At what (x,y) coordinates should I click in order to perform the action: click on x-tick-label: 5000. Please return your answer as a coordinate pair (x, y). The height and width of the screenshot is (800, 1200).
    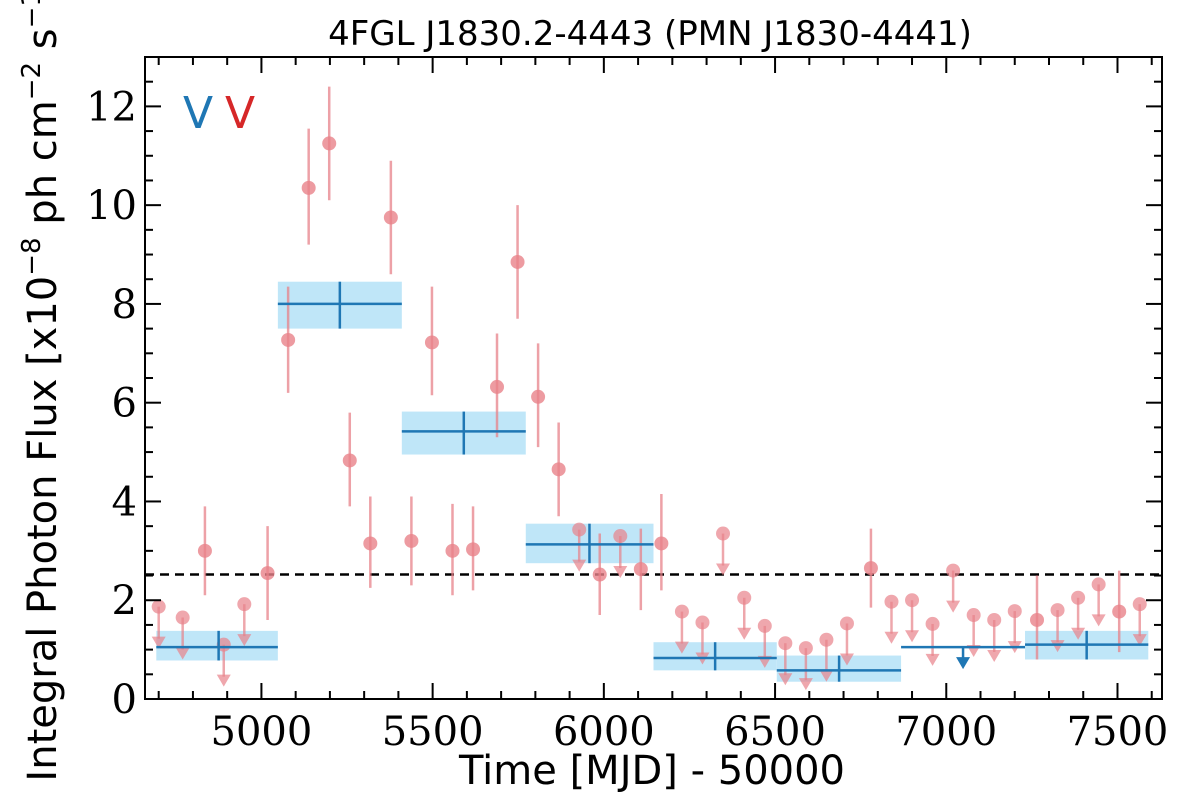
    Looking at the image, I should click on (262, 732).